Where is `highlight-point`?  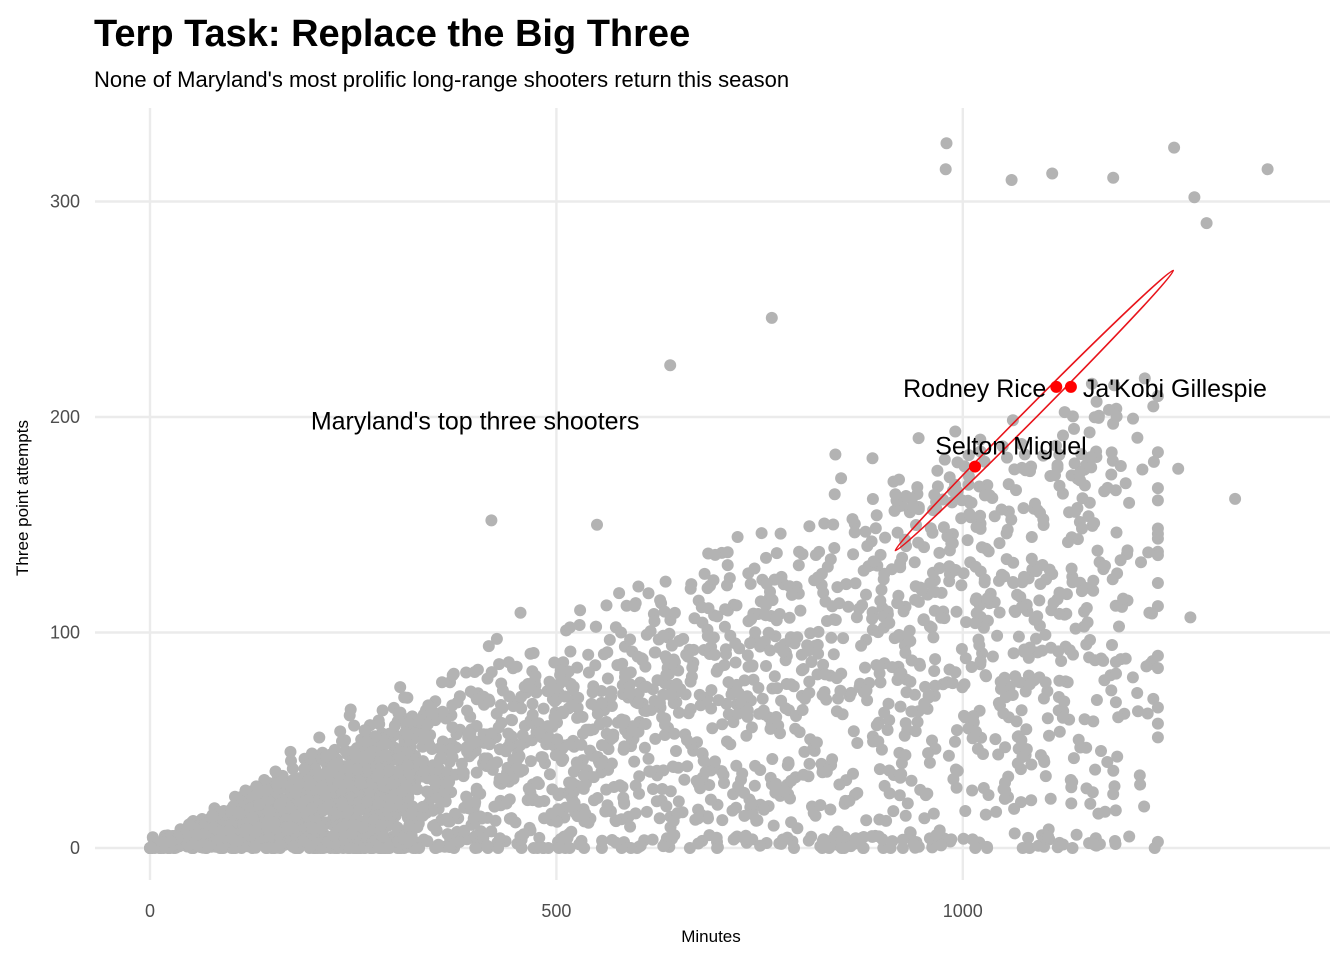 highlight-point is located at coordinates (1056, 386).